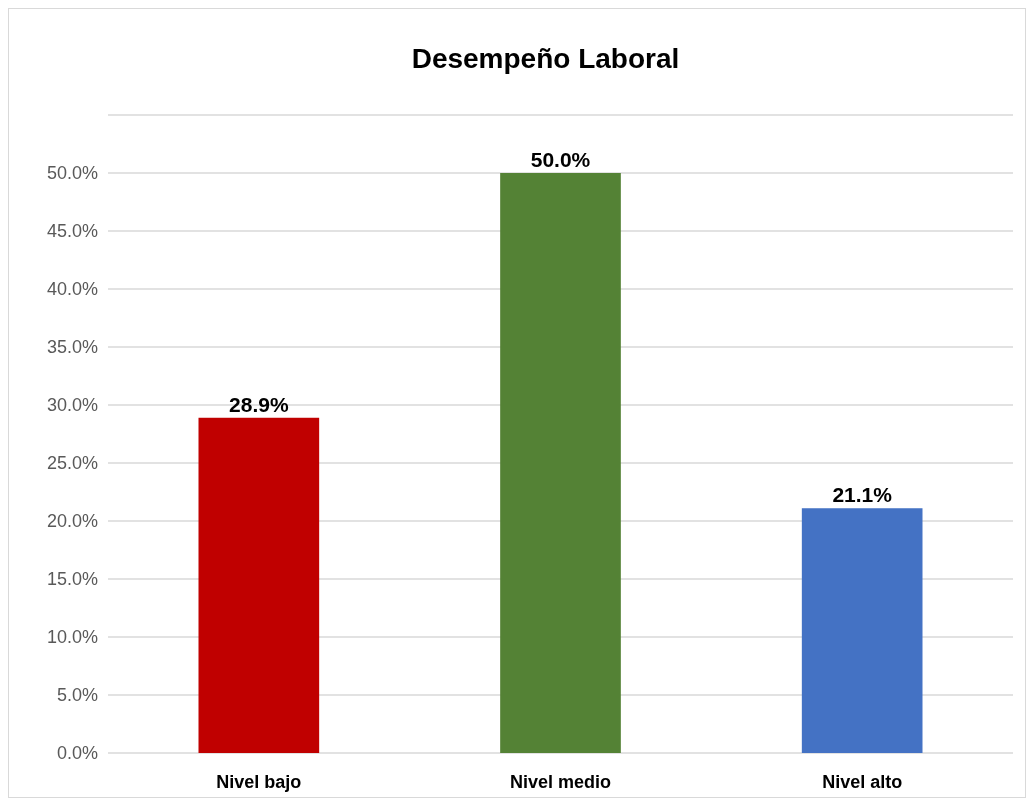 The image size is (1034, 807). What do you see at coordinates (259, 404) in the screenshot?
I see `data-label: 28.9%` at bounding box center [259, 404].